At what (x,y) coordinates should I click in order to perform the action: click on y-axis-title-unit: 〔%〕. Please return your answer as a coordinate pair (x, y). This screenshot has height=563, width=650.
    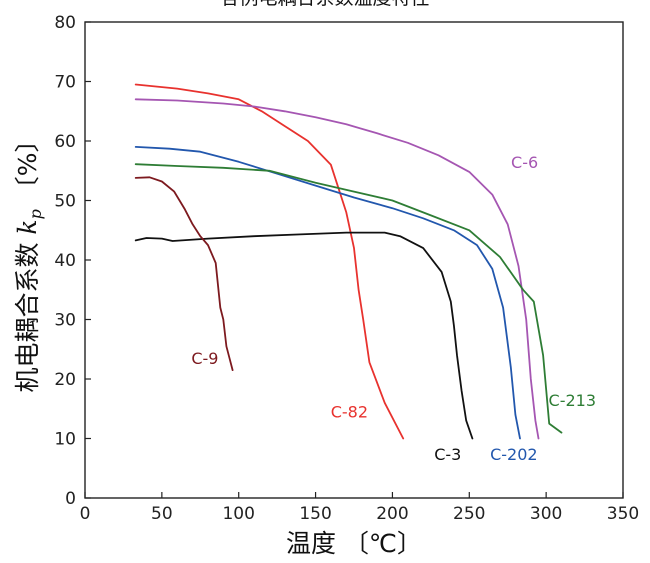
    Looking at the image, I should click on (27, 168).